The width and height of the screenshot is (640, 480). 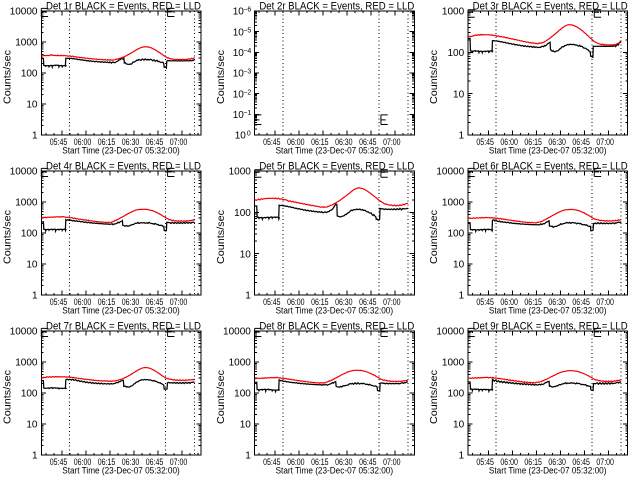 What do you see at coordinates (336, 327) in the screenshot?
I see `svg-text:Det 8r BLACK = Events, RED = L: Det 8r BLACK = Events, RED = LLD` at bounding box center [336, 327].